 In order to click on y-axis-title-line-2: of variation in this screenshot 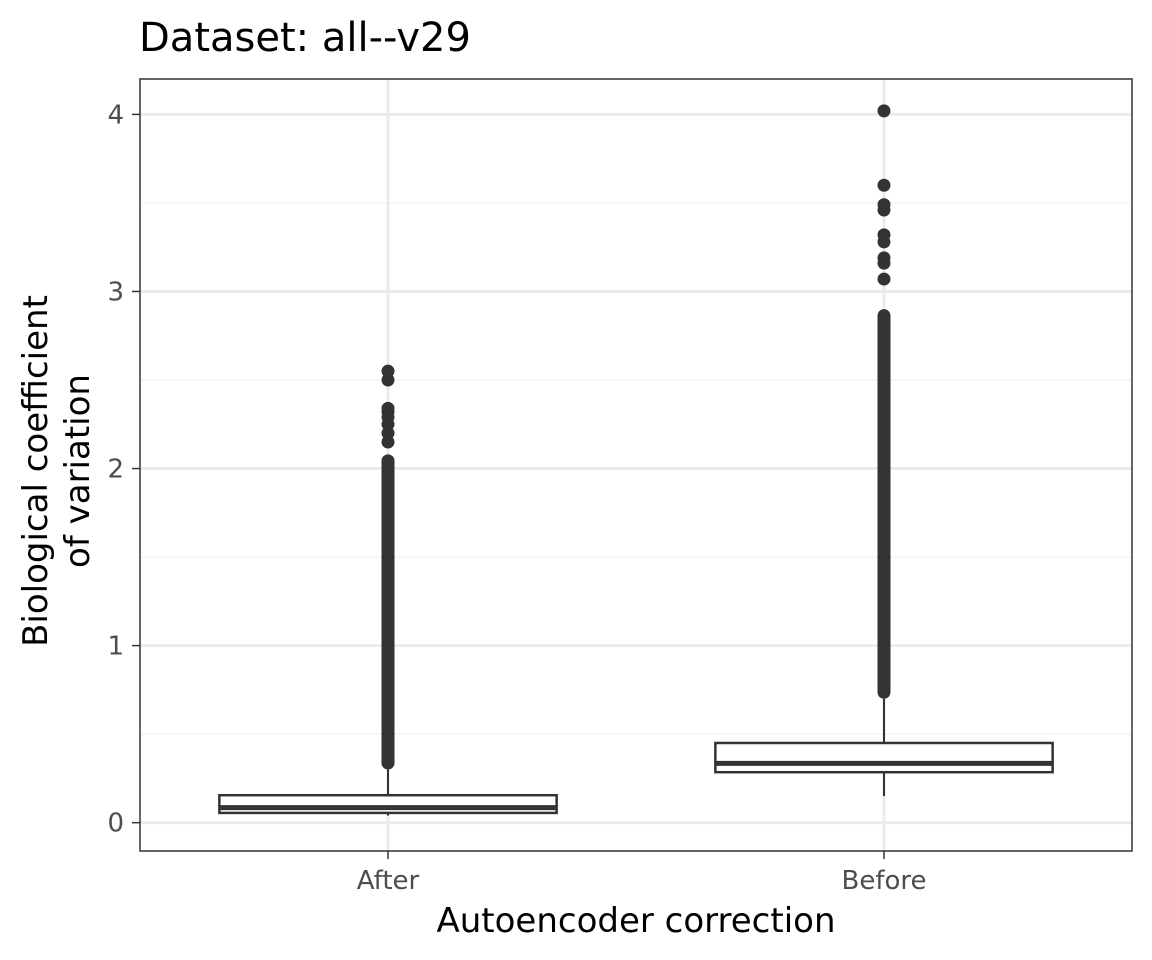, I will do `click(78, 471)`.